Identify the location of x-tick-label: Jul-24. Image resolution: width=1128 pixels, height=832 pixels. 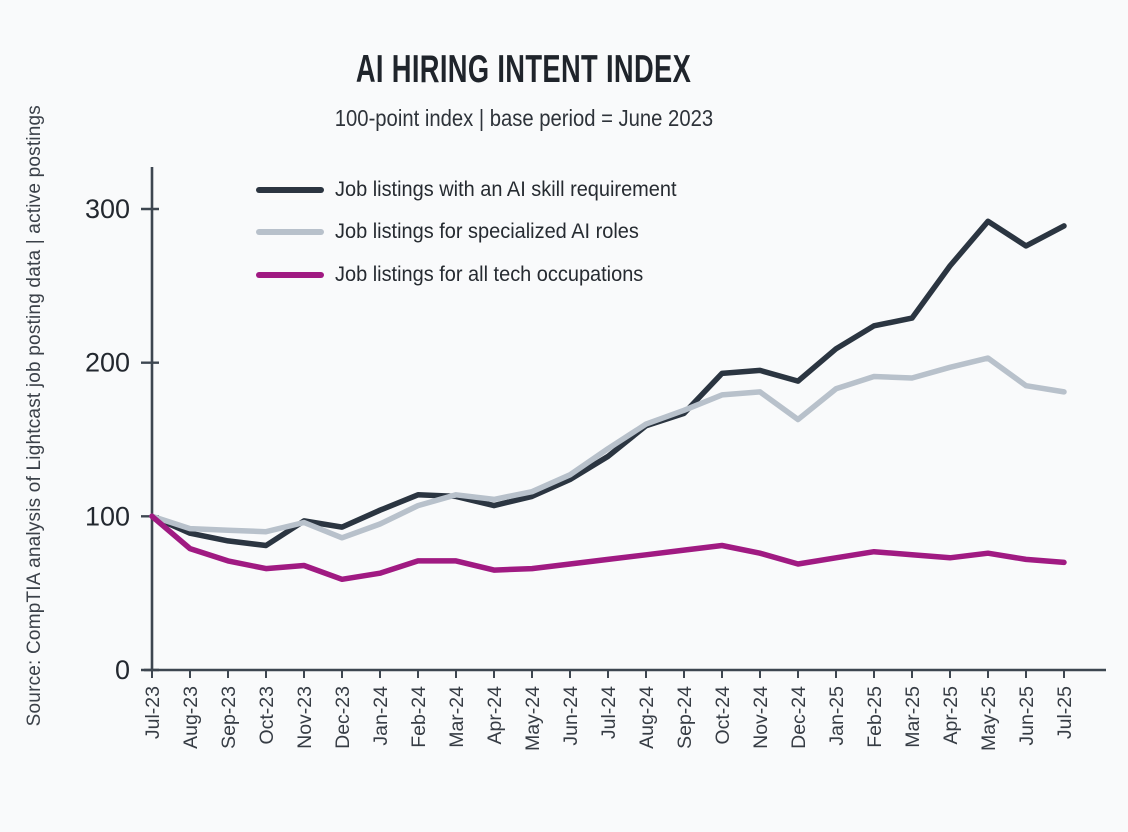
(609, 712).